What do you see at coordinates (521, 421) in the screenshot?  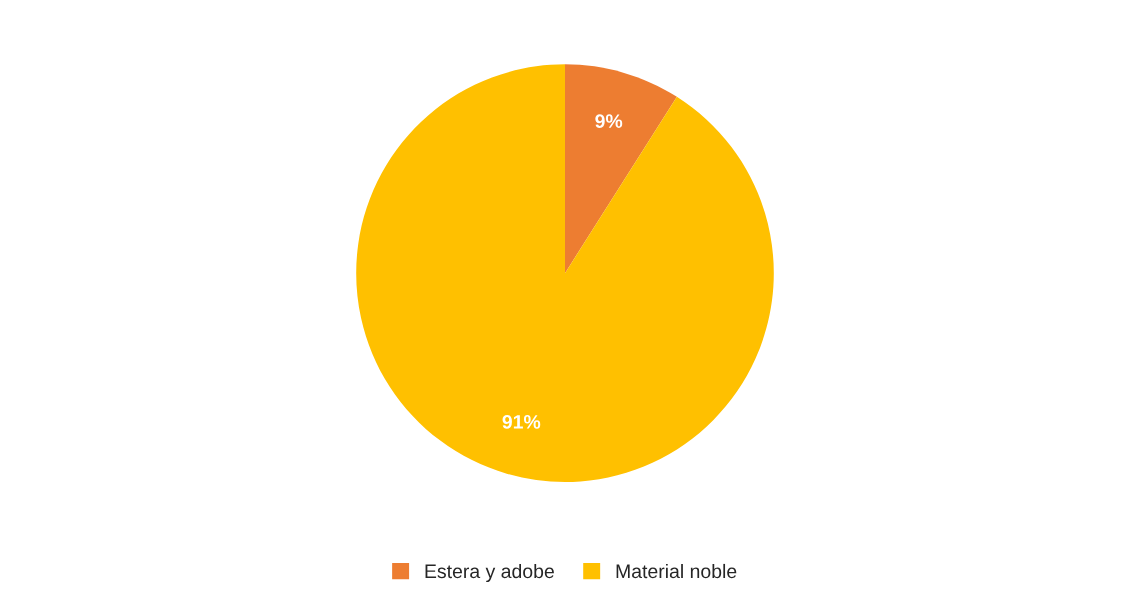 I see `data-label: 91%` at bounding box center [521, 421].